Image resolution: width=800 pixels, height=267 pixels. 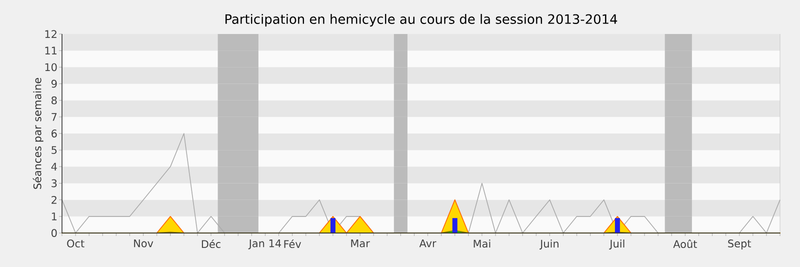 What do you see at coordinates (427, 244) in the screenshot?
I see `x-tick-label: Avr` at bounding box center [427, 244].